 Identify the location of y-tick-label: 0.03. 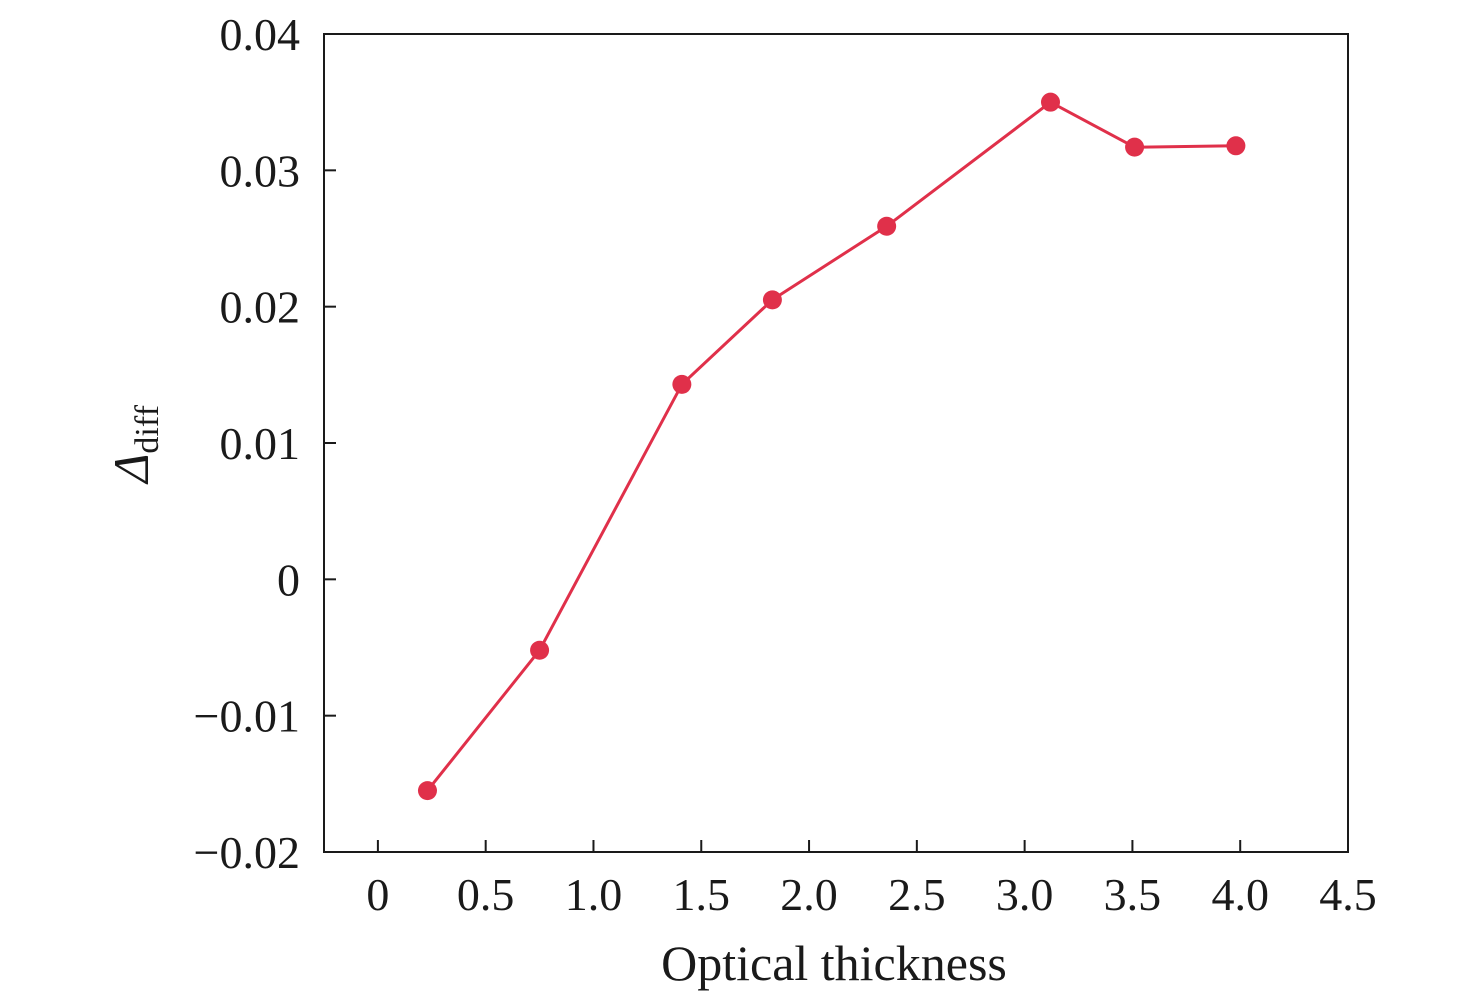
(260, 170).